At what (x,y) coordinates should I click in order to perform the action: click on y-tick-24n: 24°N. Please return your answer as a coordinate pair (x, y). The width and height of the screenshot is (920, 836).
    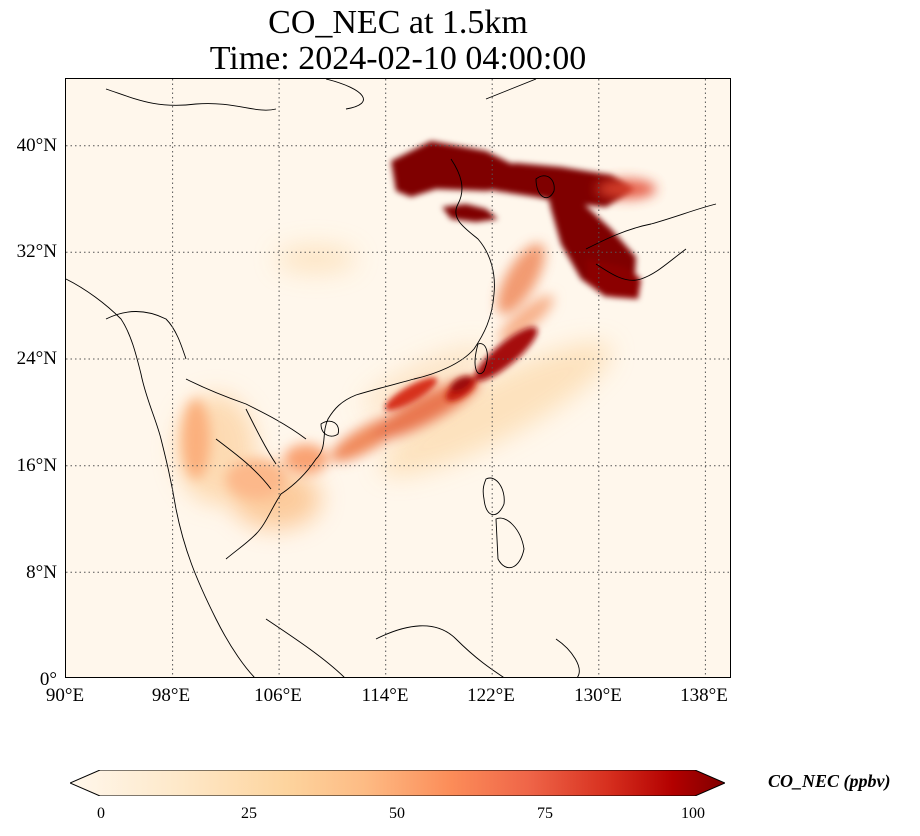
    Looking at the image, I should click on (36, 358).